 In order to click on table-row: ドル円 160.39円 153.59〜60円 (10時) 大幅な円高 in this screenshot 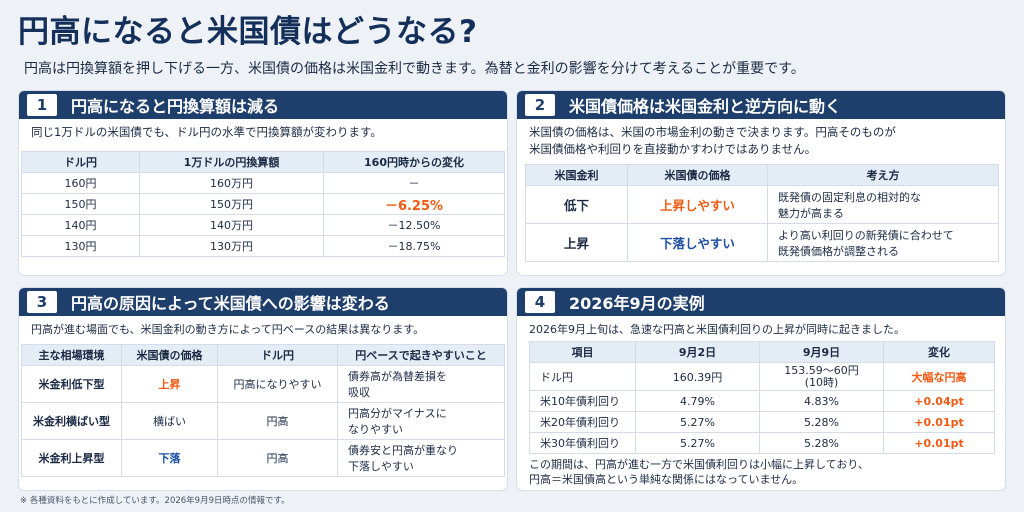, I will do `click(762, 376)`.